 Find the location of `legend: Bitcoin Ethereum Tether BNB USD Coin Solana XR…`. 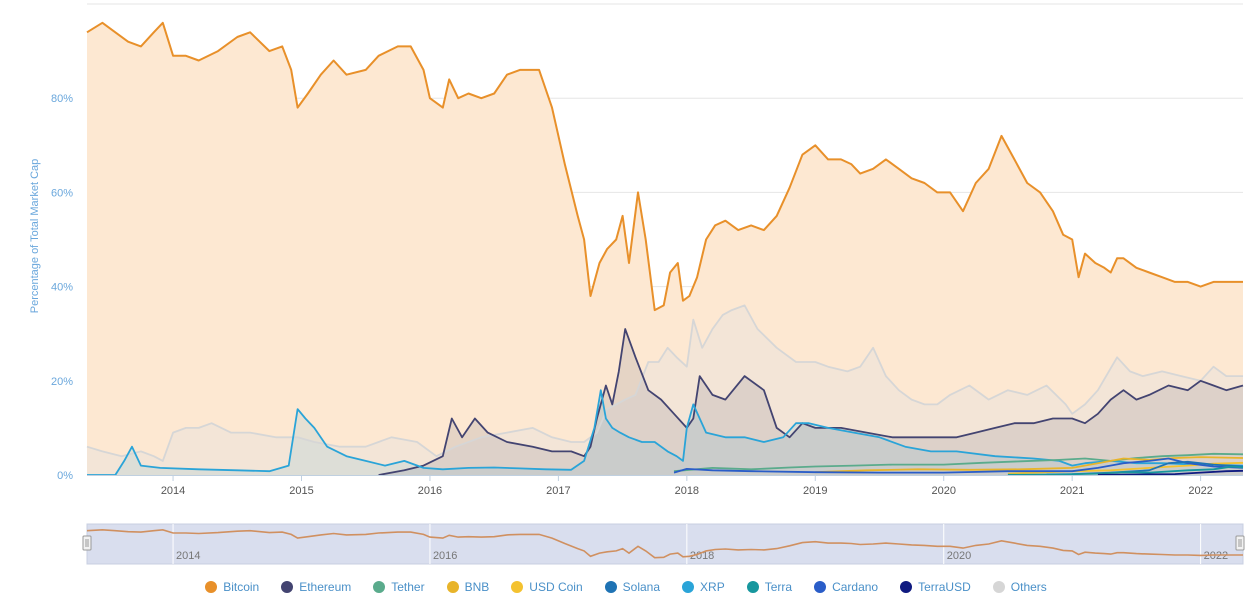

legend: Bitcoin Ethereum Tether BNB USD Coin Solana XR… is located at coordinates (626, 587).